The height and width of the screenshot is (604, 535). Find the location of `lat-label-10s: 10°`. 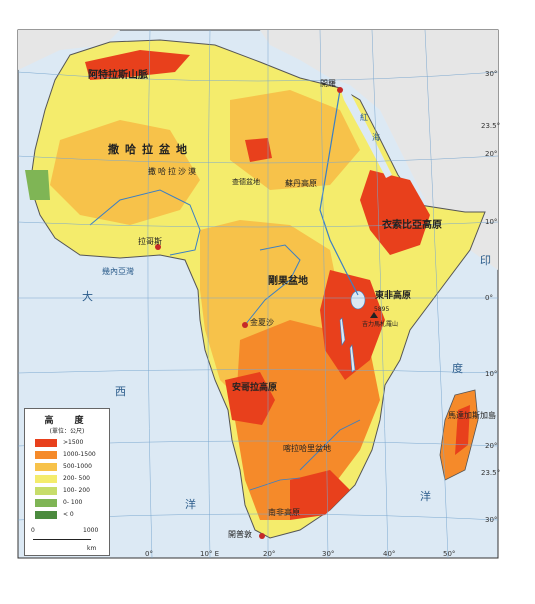

lat-label-10s: 10° is located at coordinates (491, 374).